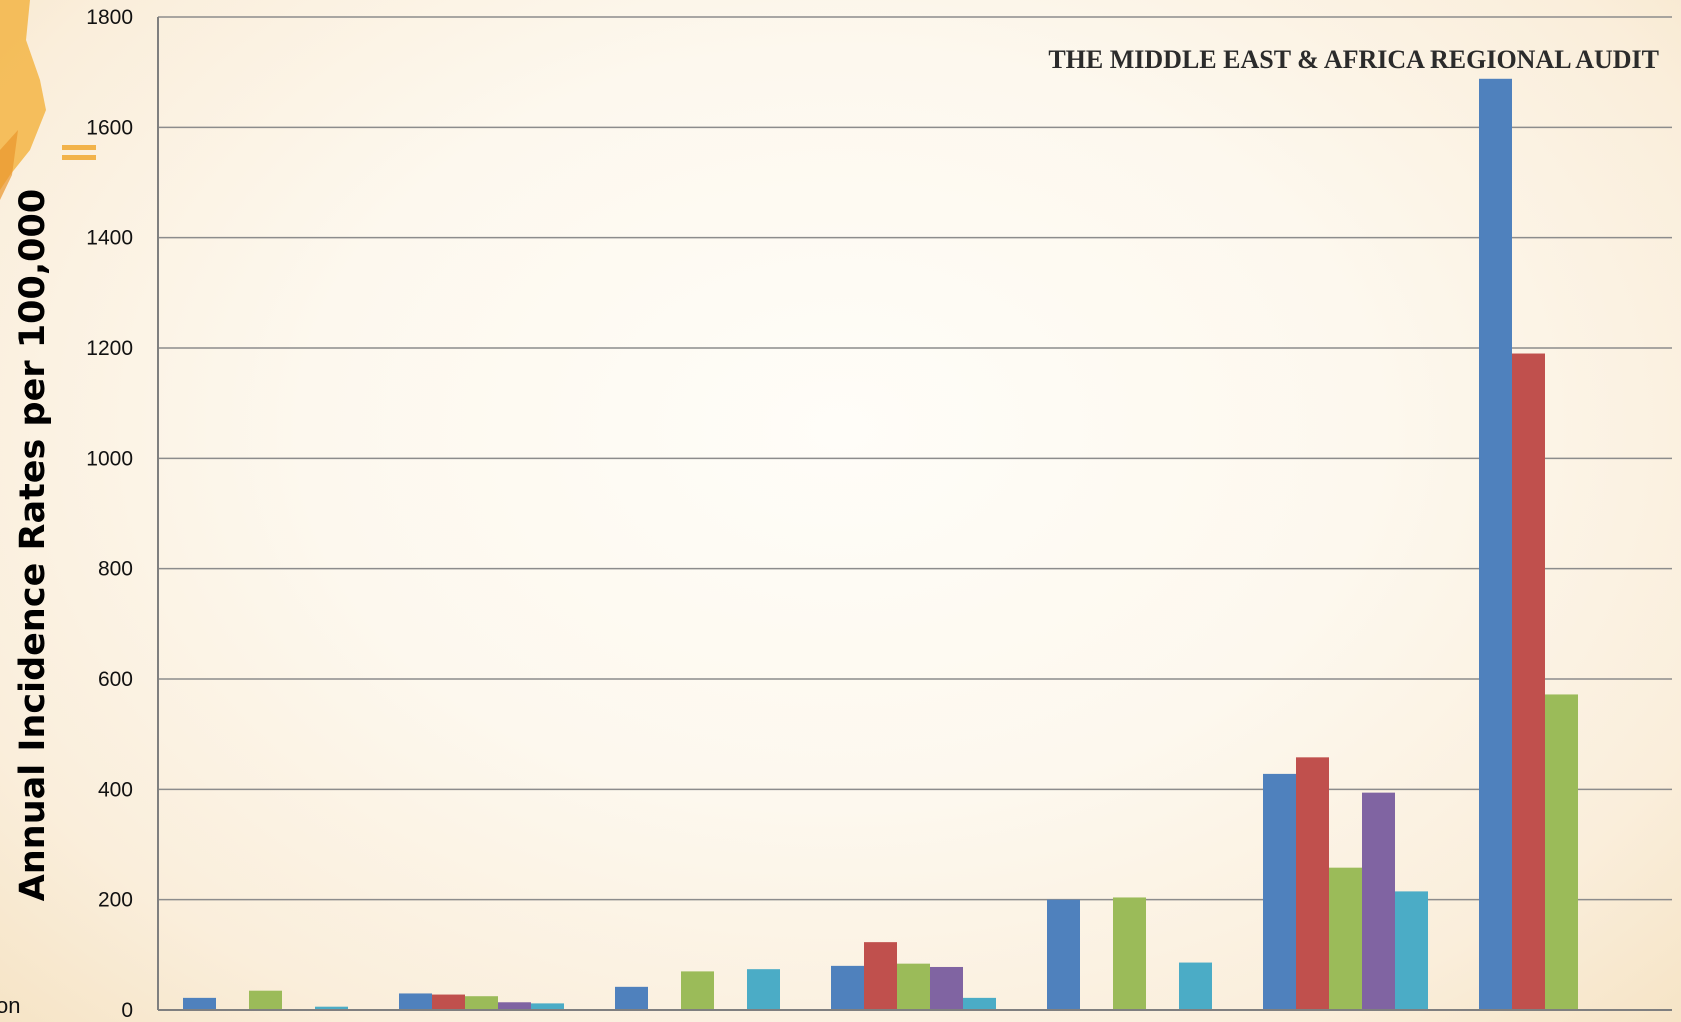  Describe the element at coordinates (109, 348) in the screenshot. I see `y-tick-label: 1200` at that location.